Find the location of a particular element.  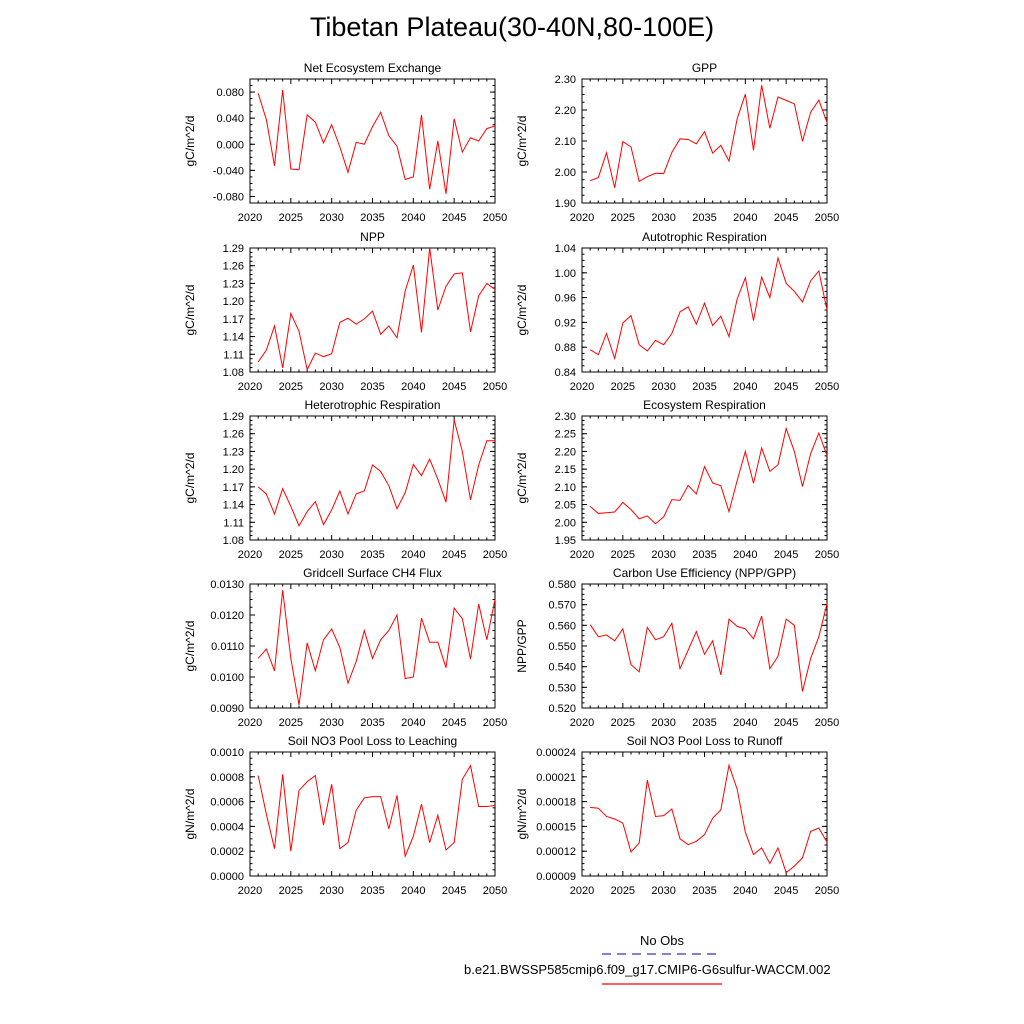

y-tick-label: 0.530 is located at coordinates (562, 688).